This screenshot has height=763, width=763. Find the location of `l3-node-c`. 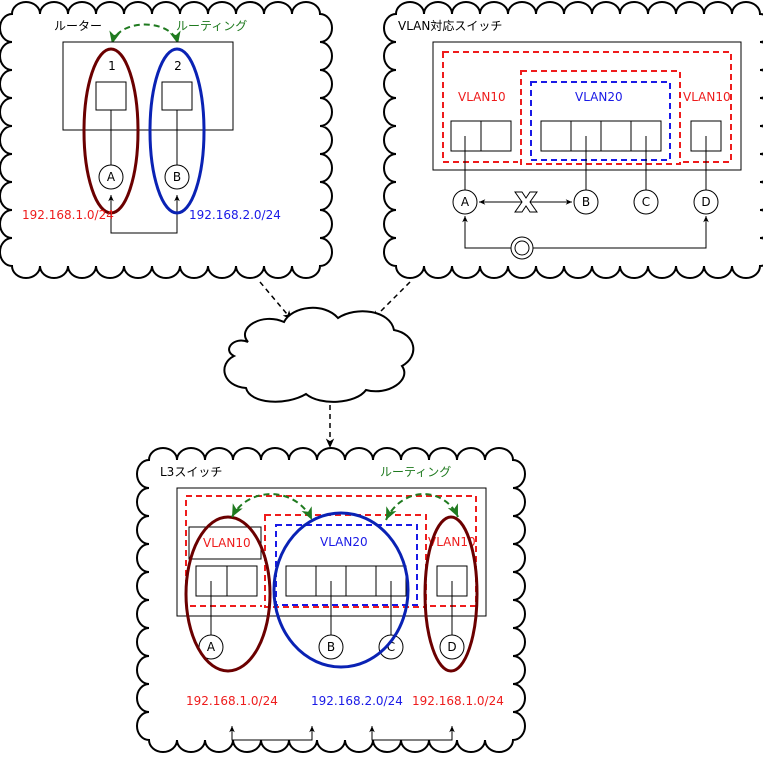

l3-node-c is located at coordinates (391, 647).